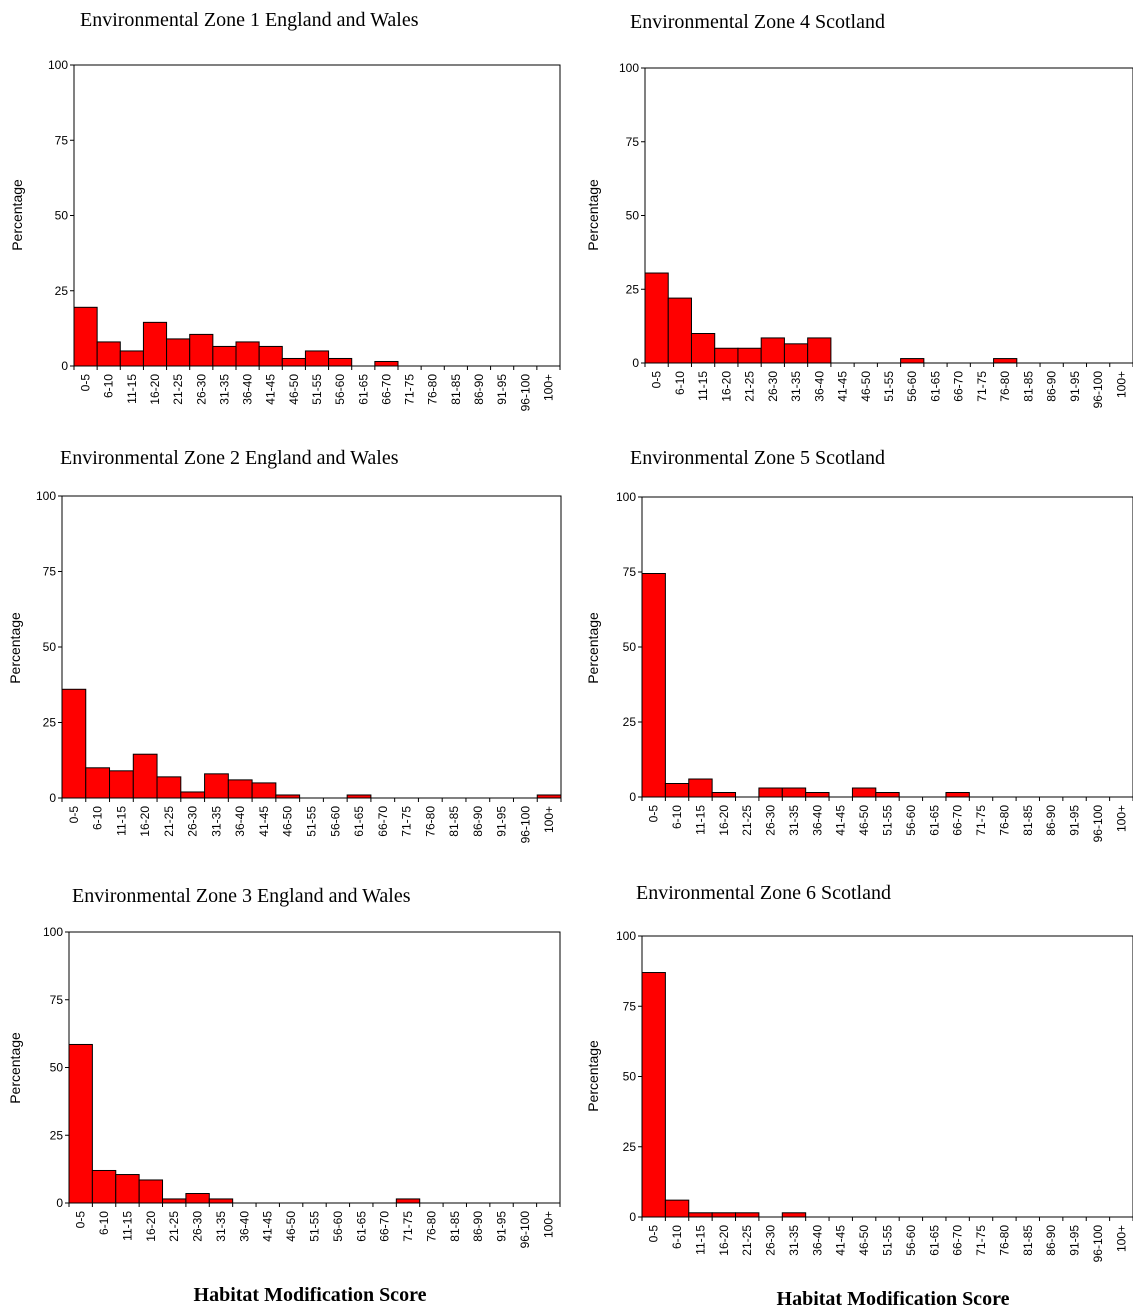  I want to click on chart-title: Environmental Zone 2 England and Wales, so click(229, 458).